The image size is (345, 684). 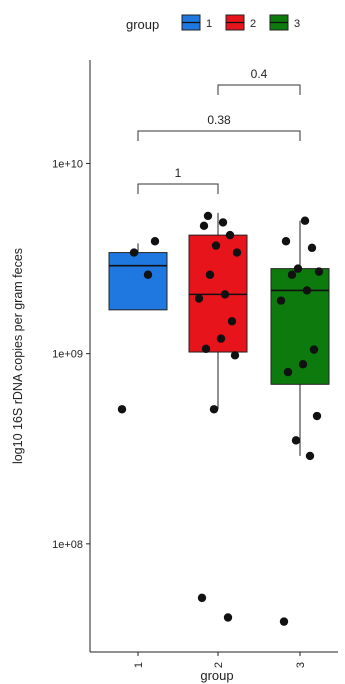 I want to click on legend-label-3: 3, so click(x=297, y=24).